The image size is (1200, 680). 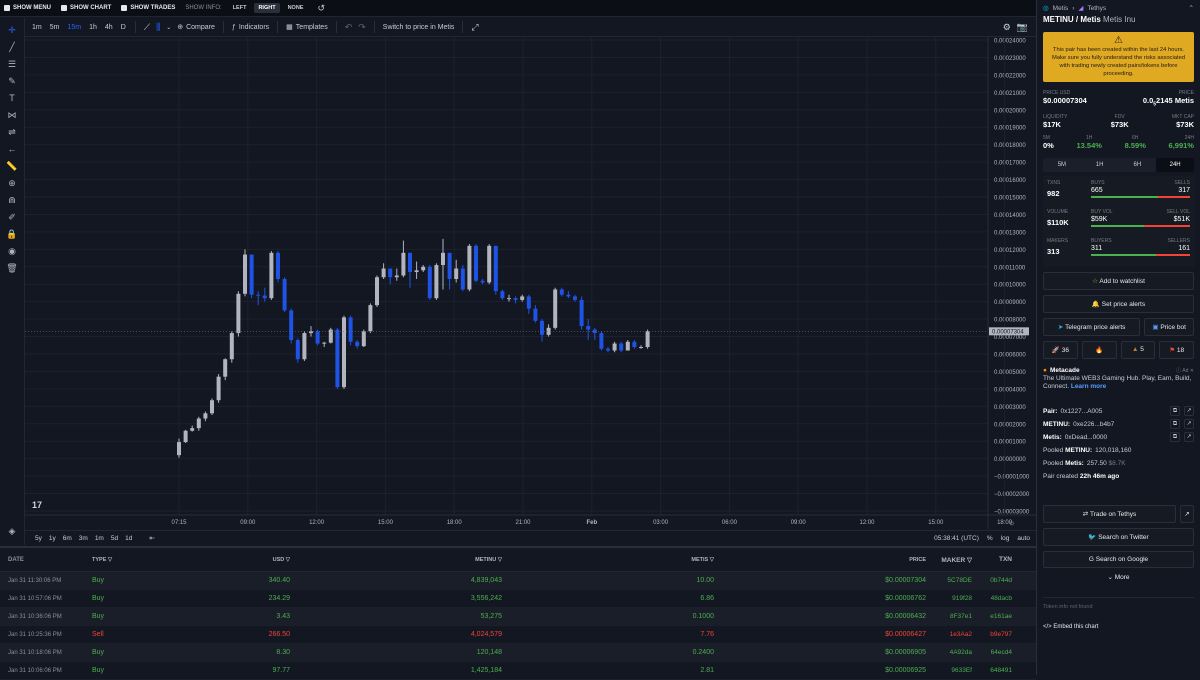 I want to click on trade-maker: 919f28, so click(x=962, y=598).